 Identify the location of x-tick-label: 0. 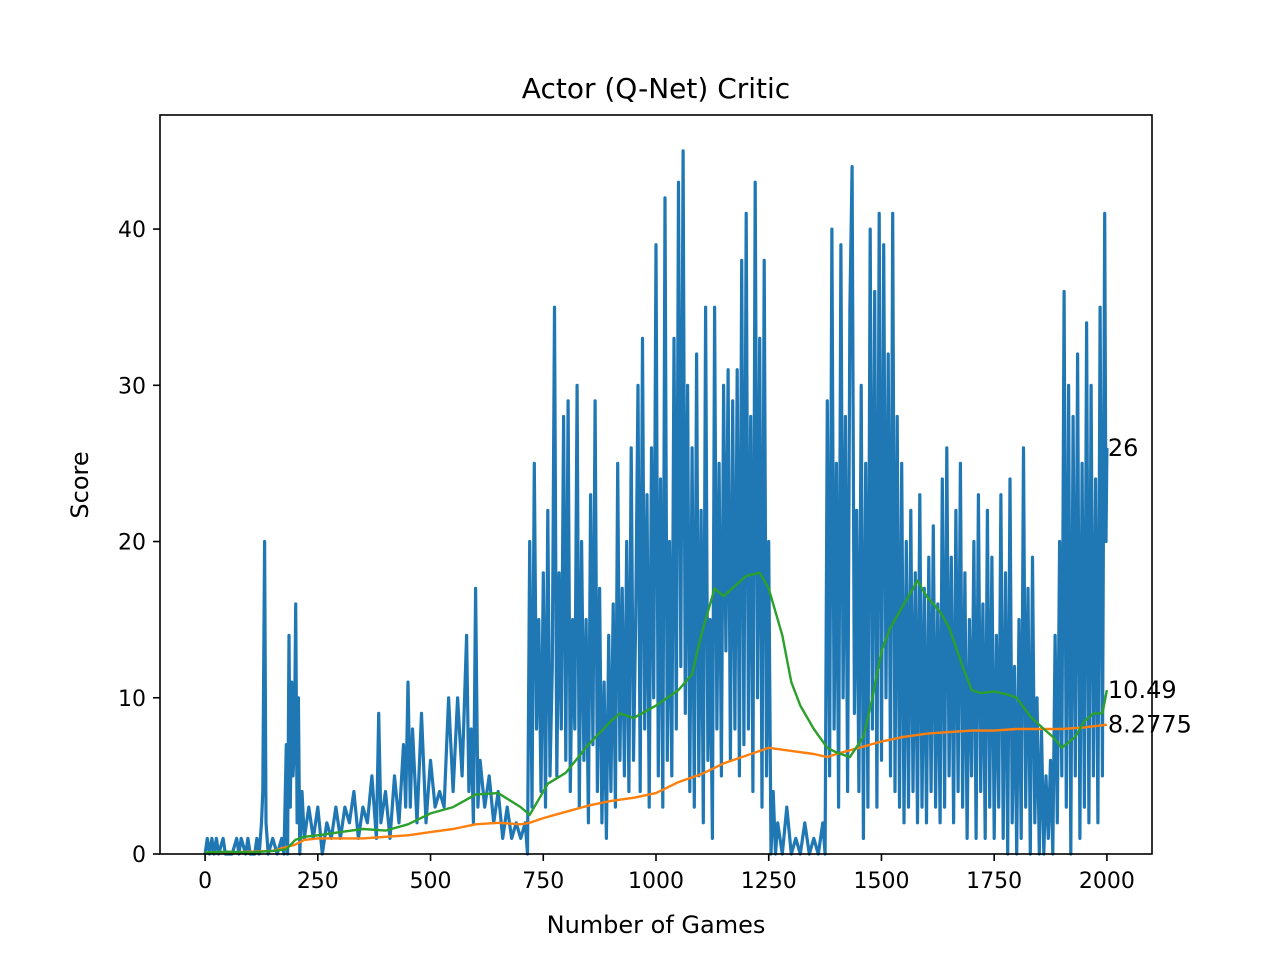
(205, 881).